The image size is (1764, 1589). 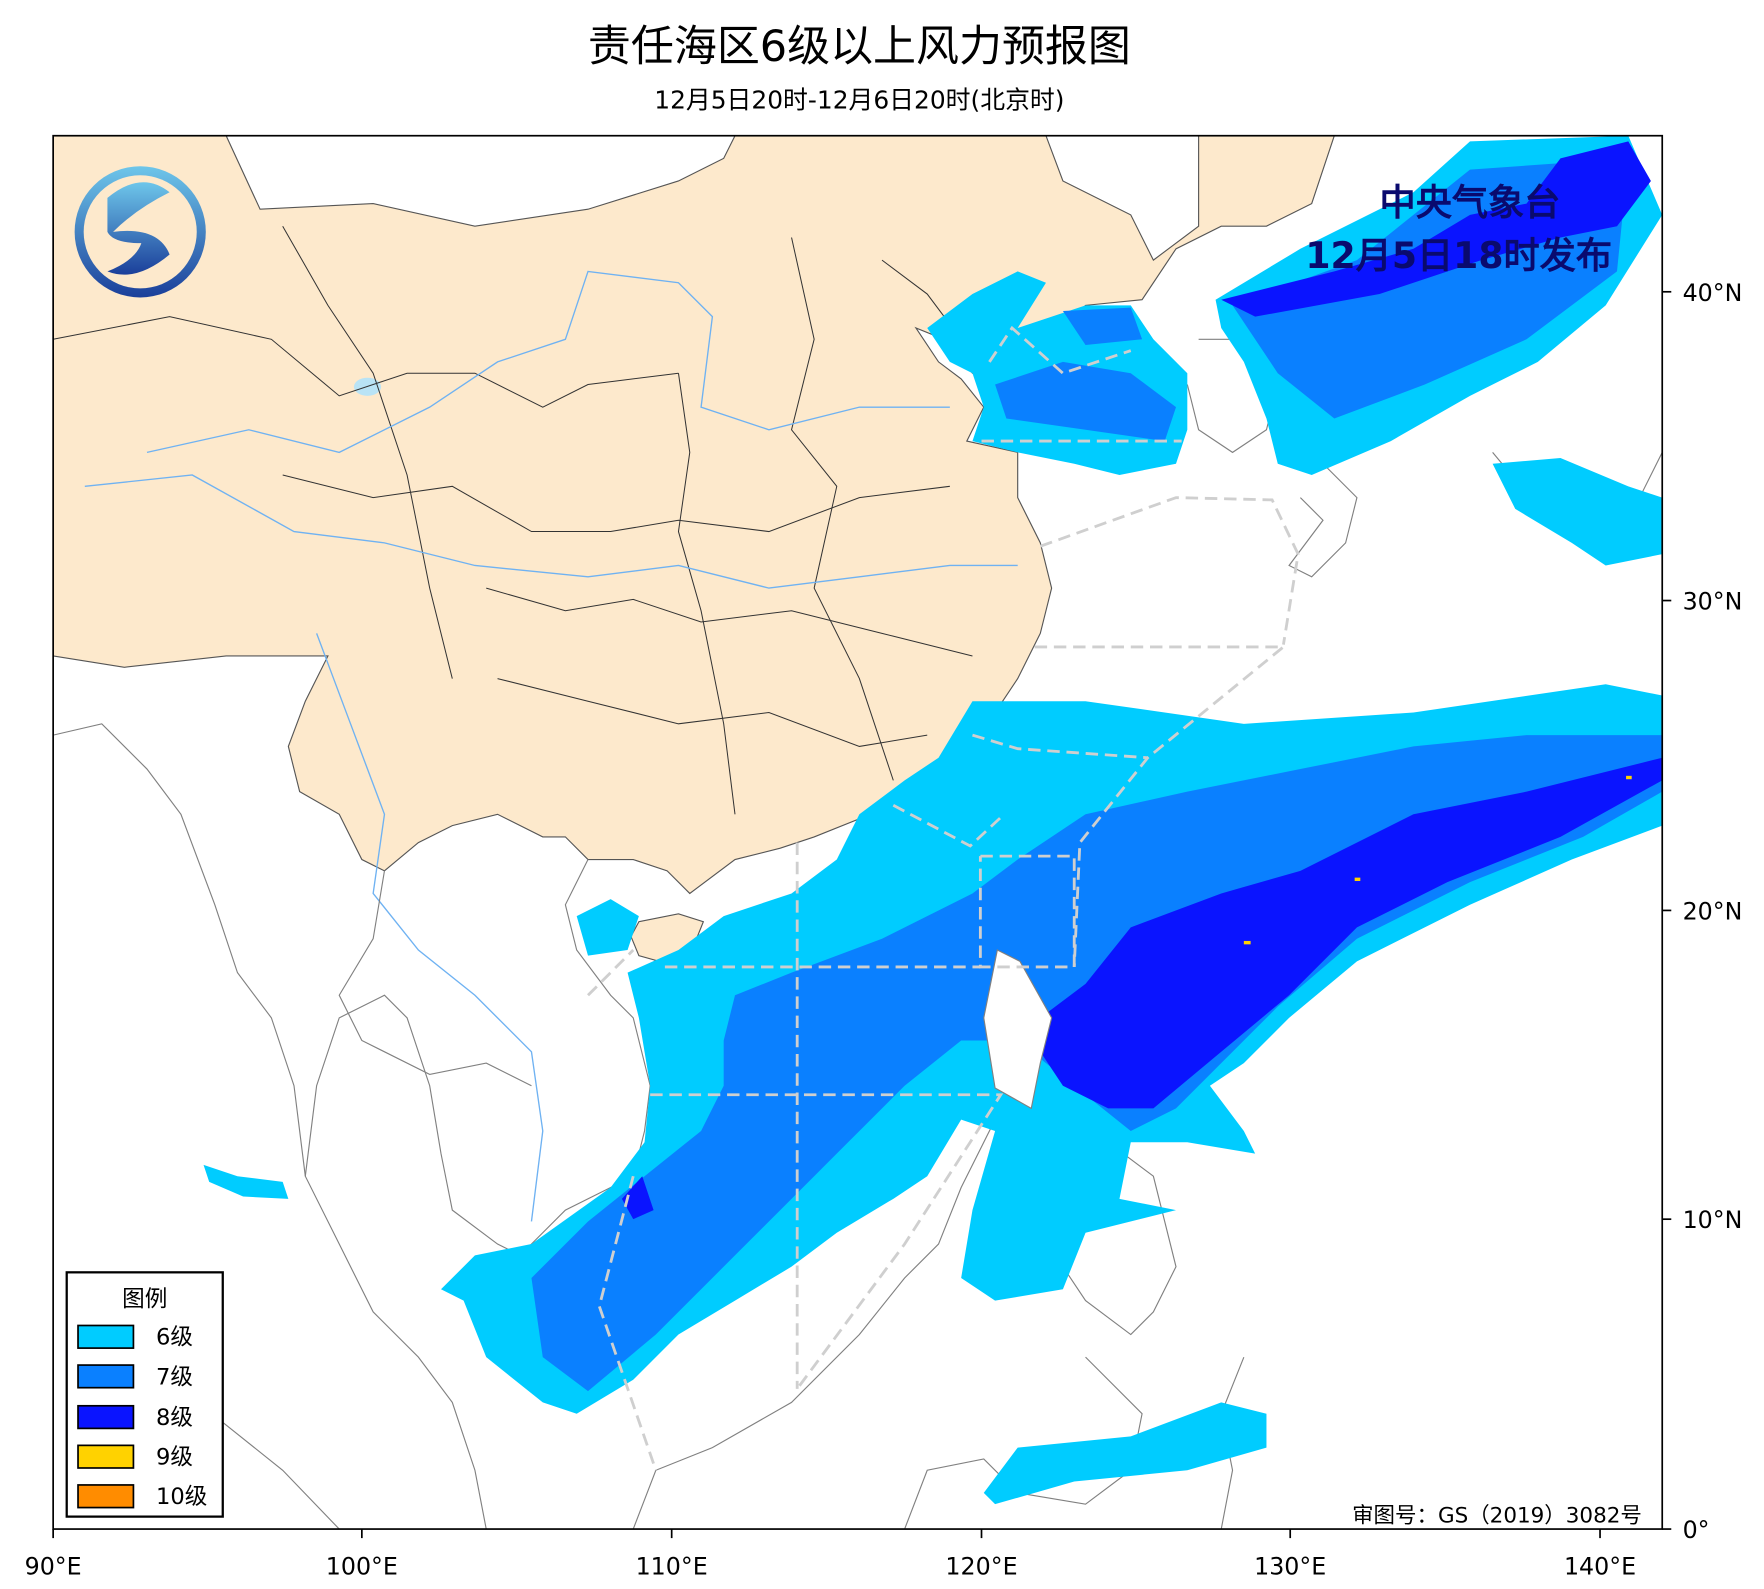 I want to click on svg-text: 10级, so click(x=181, y=1497).